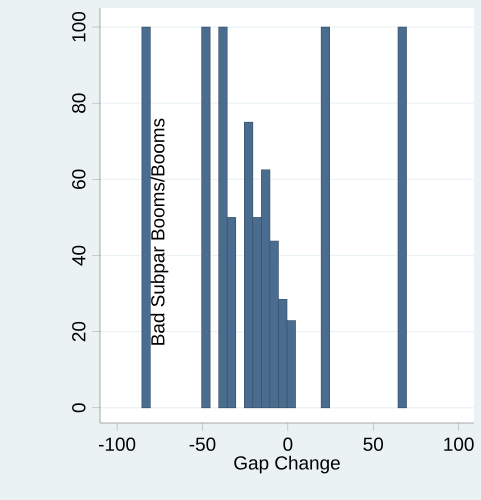  Describe the element at coordinates (159, 231) in the screenshot. I see `y-axis-title: Bad Subpar Booms/Booms` at that location.